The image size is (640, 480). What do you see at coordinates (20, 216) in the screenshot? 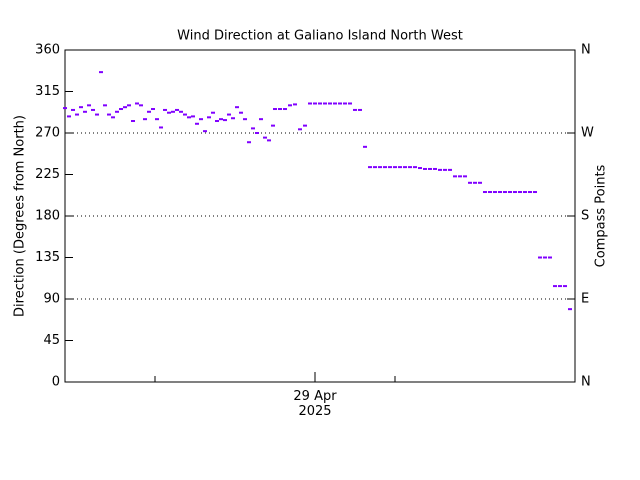
I see `y-axis-label: Direction (Degrees from North)` at bounding box center [20, 216].